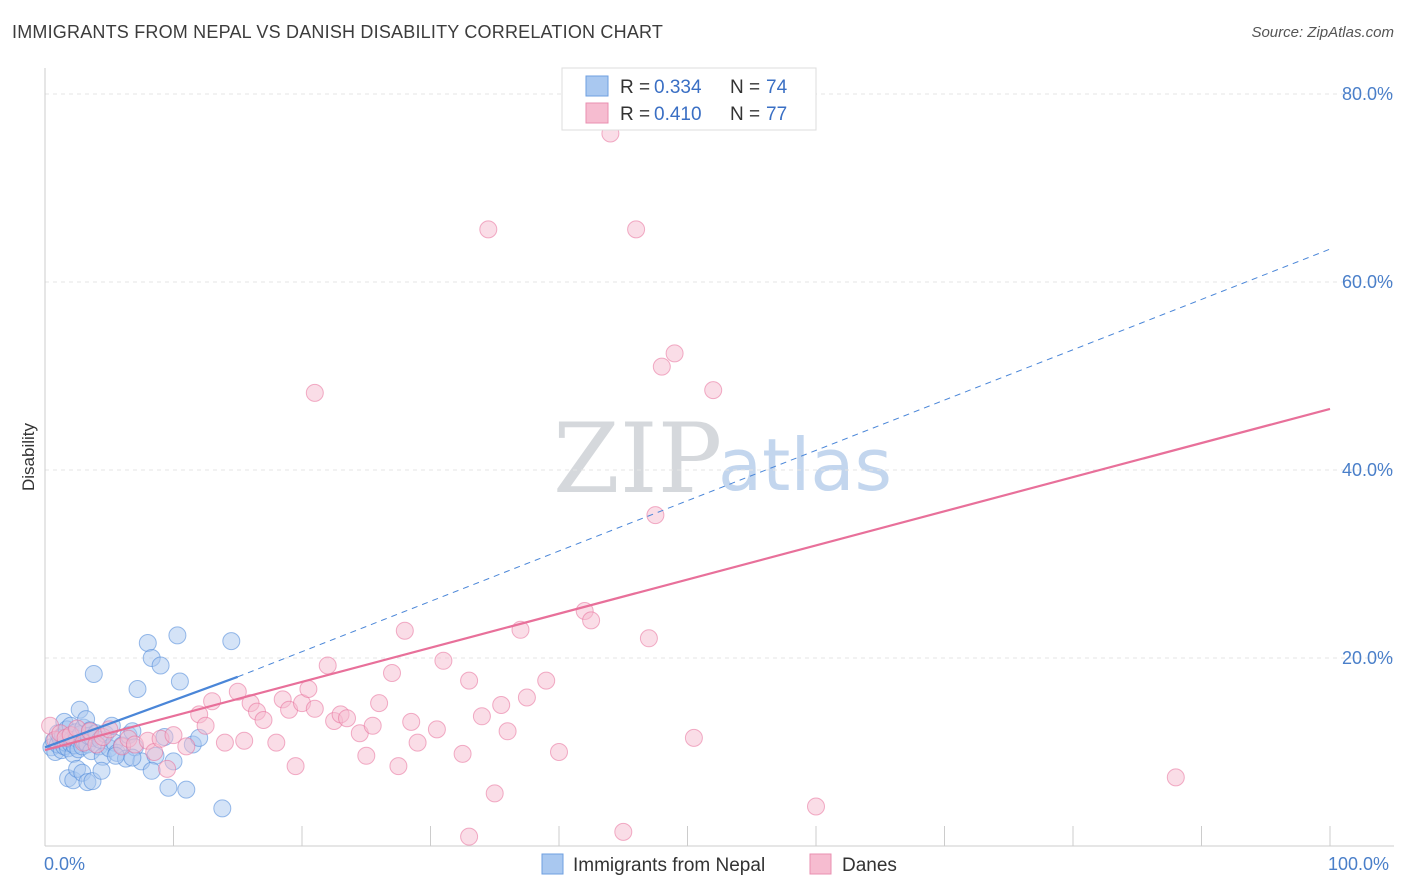 The image size is (1406, 892). I want to click on x-tick-label-min: 0.0%, so click(64, 864).